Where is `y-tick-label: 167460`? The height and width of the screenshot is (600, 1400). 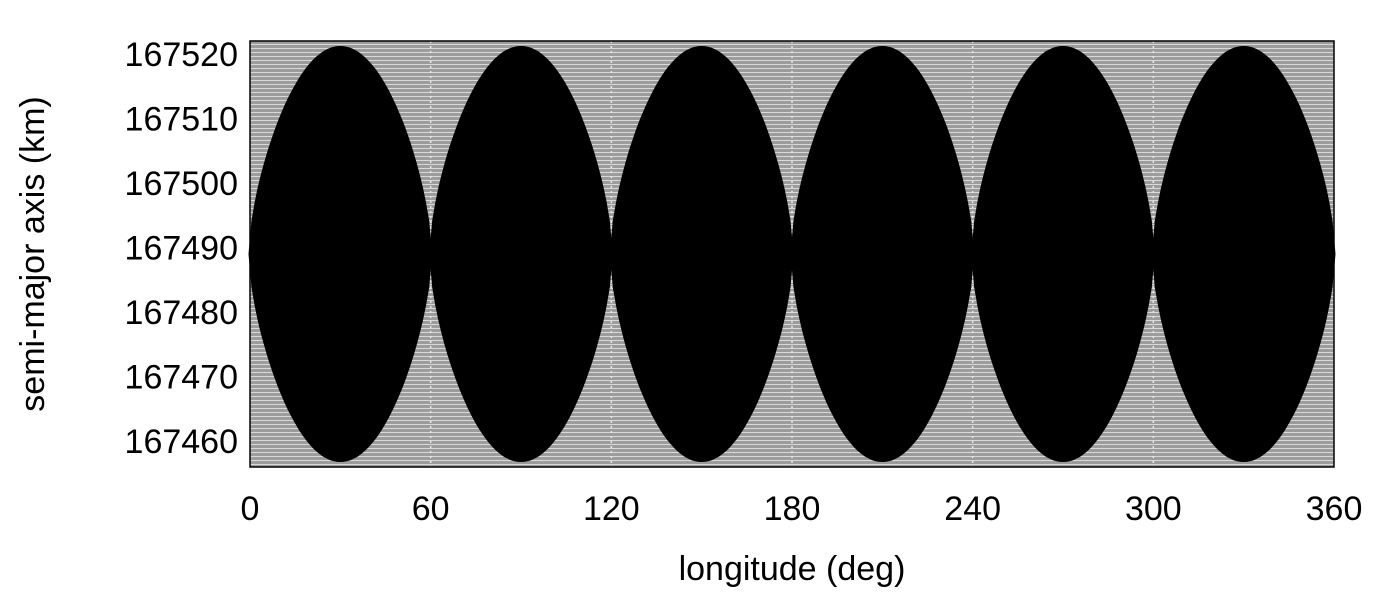 y-tick-label: 167460 is located at coordinates (181, 442).